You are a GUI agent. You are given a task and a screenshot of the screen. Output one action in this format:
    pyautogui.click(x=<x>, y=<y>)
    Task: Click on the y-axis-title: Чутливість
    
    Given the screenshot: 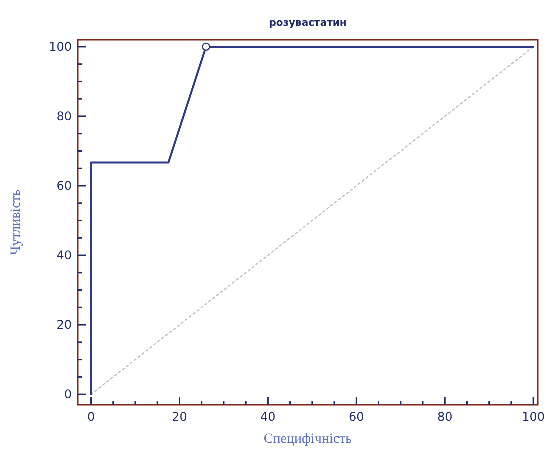 What is the action you would take?
    pyautogui.click(x=16, y=223)
    